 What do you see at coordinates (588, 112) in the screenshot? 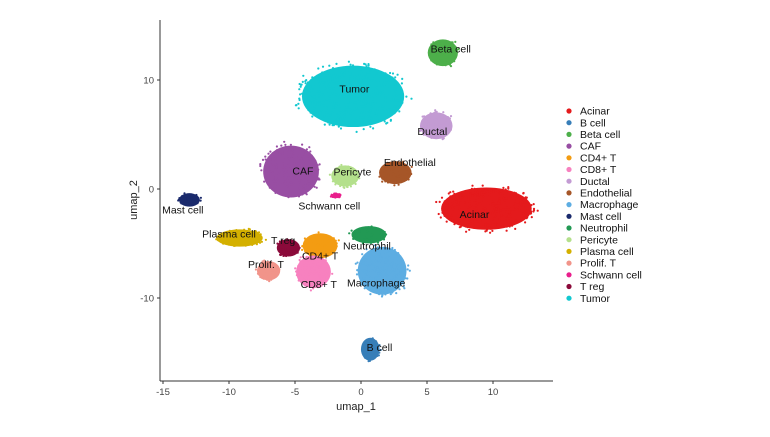
I see `legend-item: Acinar` at bounding box center [588, 112].